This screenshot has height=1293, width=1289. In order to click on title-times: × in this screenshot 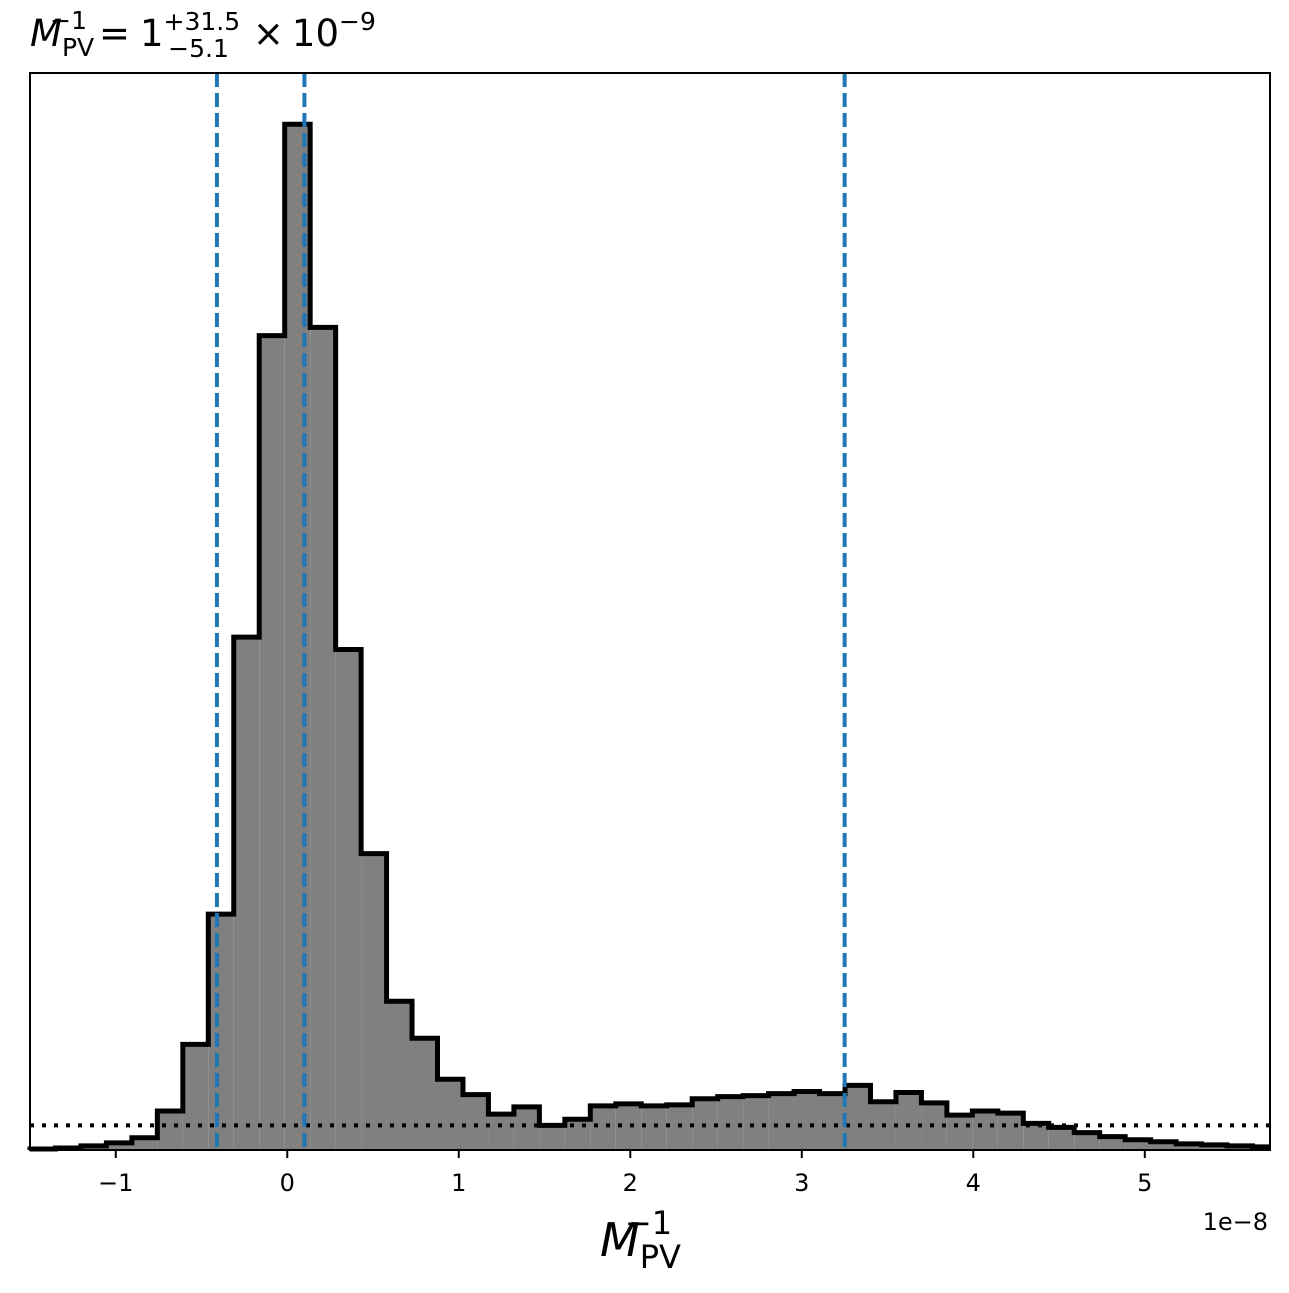, I will do `click(268, 33)`.